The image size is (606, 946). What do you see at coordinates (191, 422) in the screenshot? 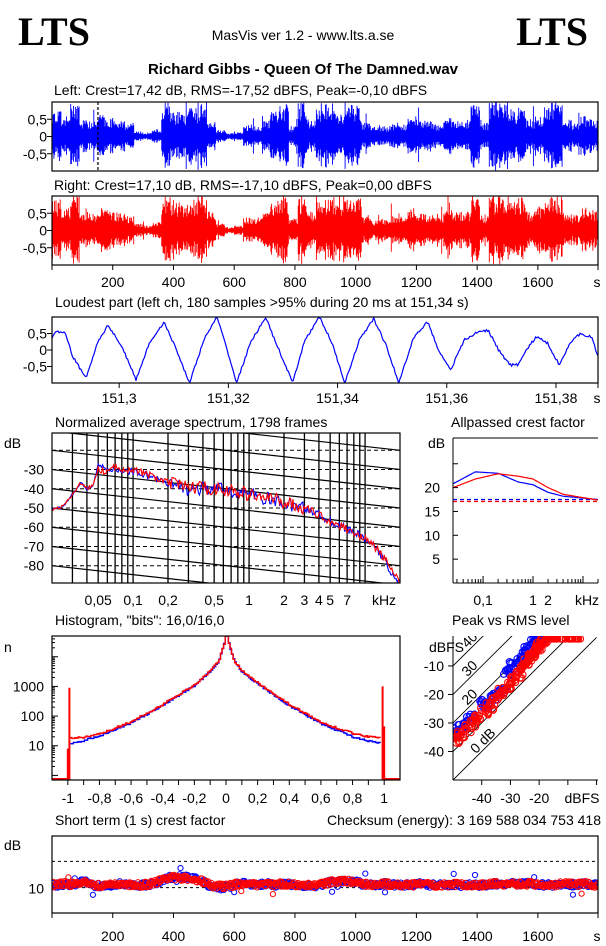
I see `spectrum-title: Normalized average spectrum, 1798 frames` at bounding box center [191, 422].